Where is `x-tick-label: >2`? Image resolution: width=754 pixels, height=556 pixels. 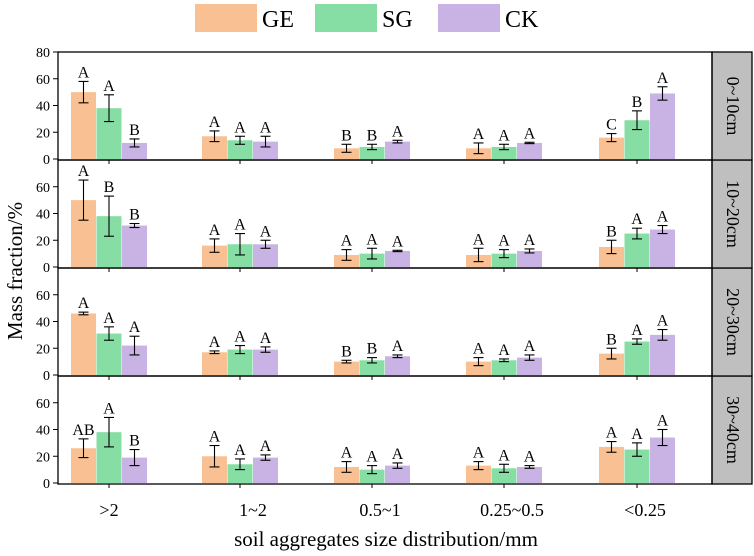
x-tick-label: >2 is located at coordinates (108, 510).